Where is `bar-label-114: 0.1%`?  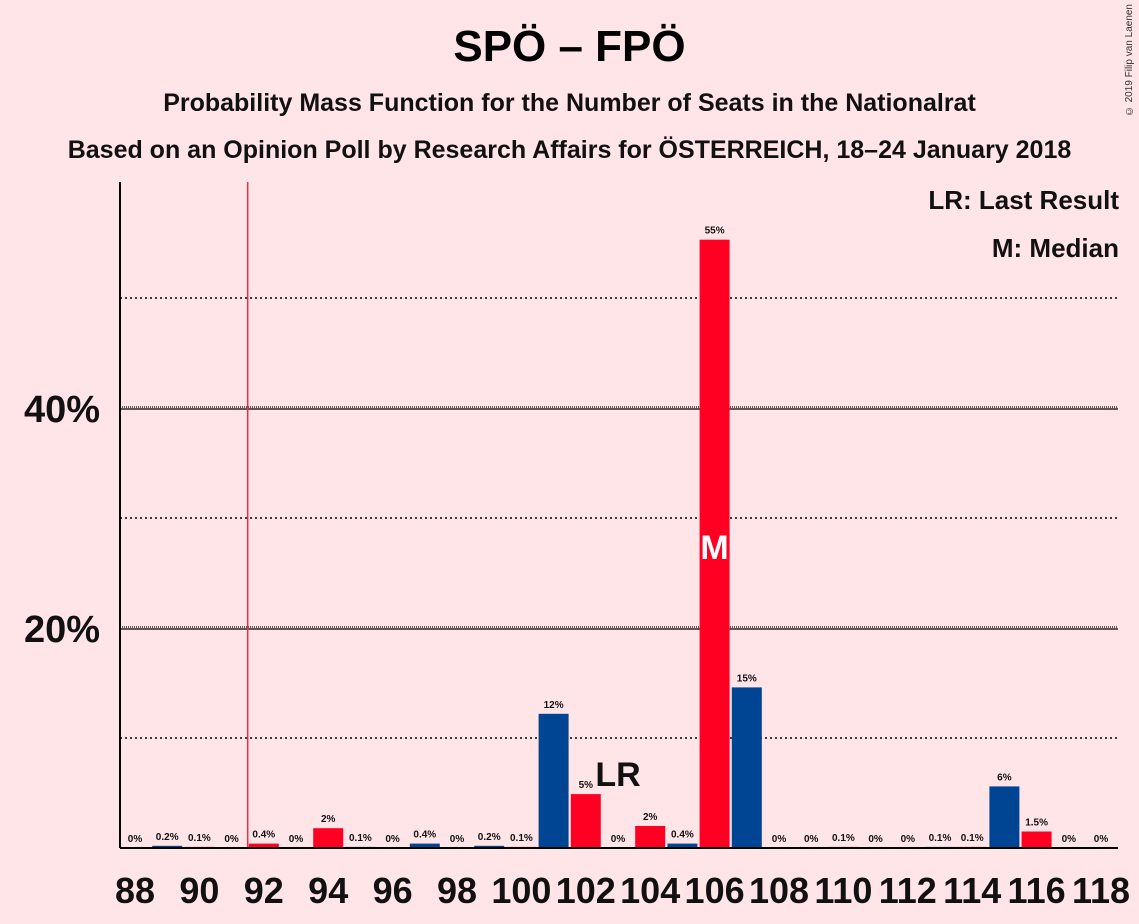 bar-label-114: 0.1% is located at coordinates (972, 838).